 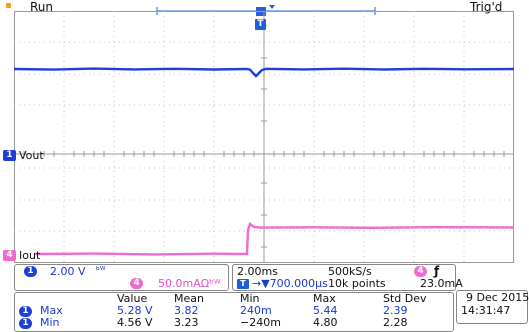 What do you see at coordinates (51, 310) in the screenshot?
I see `measurement-label: Max` at bounding box center [51, 310].